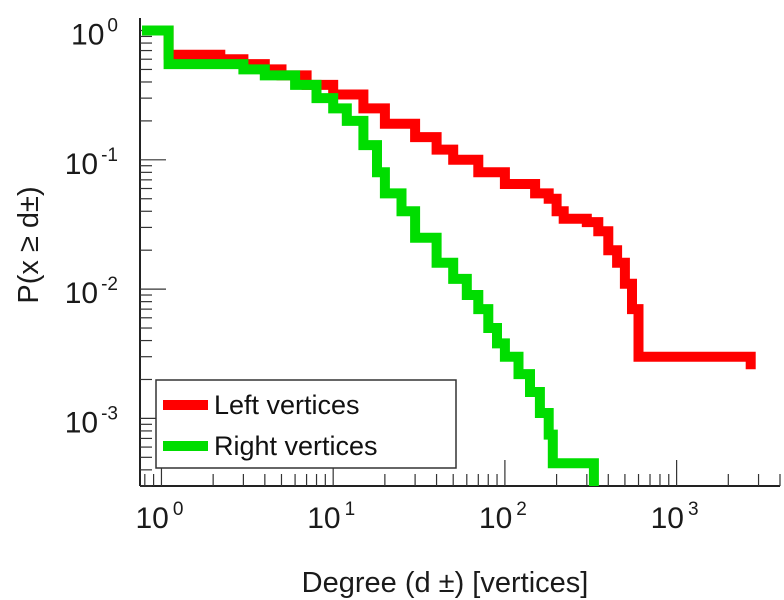  Describe the element at coordinates (91, 292) in the screenshot. I see `y-tick-label: 10 -2` at that location.